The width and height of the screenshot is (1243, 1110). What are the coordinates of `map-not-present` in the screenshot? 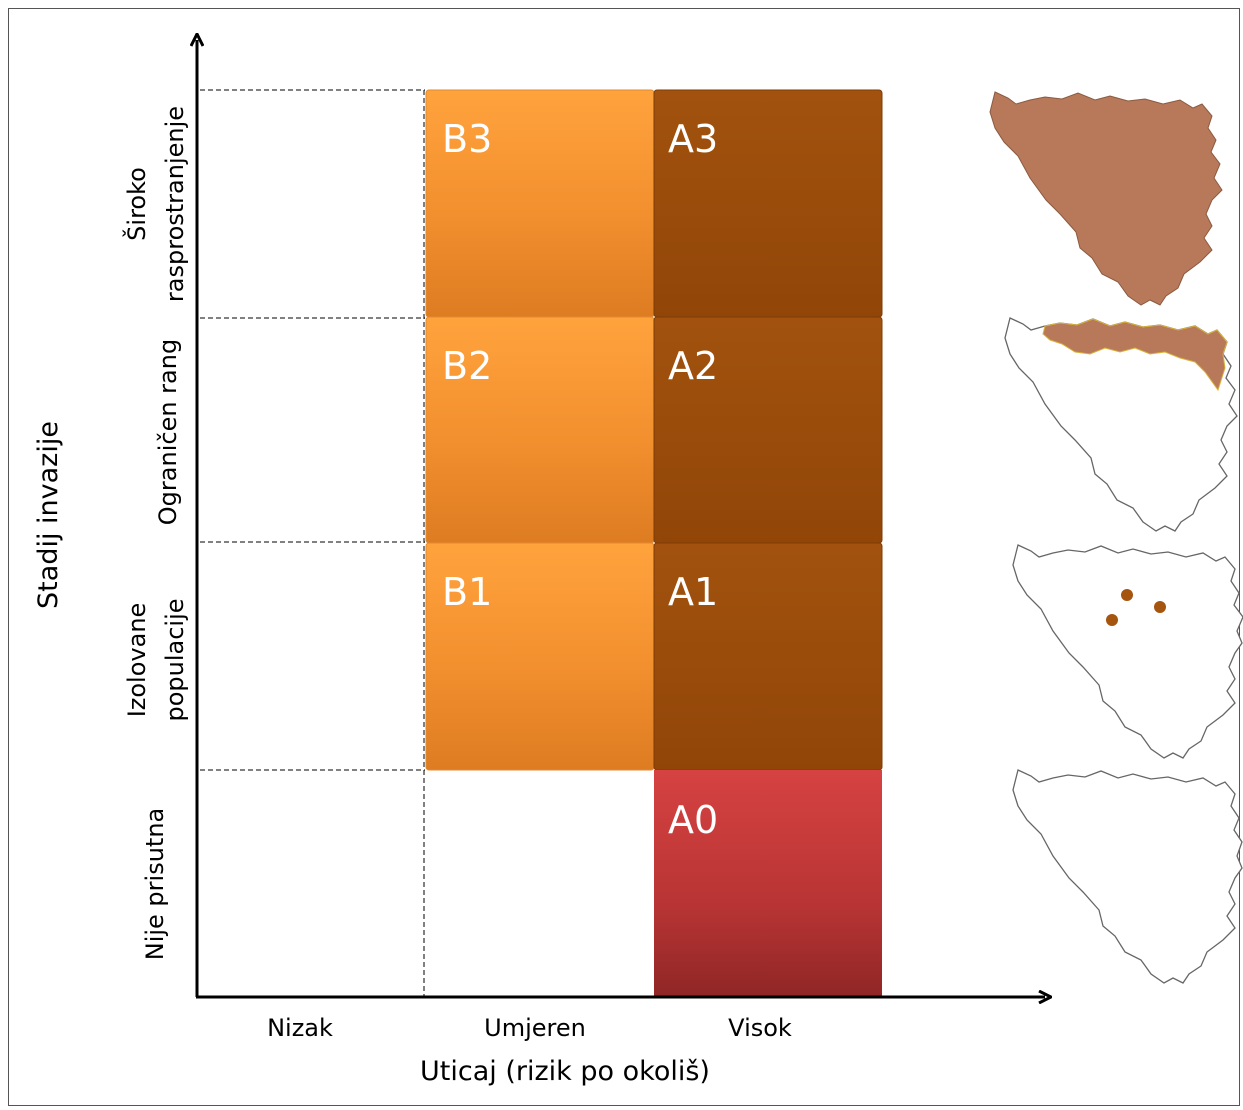 It's located at (1127, 876).